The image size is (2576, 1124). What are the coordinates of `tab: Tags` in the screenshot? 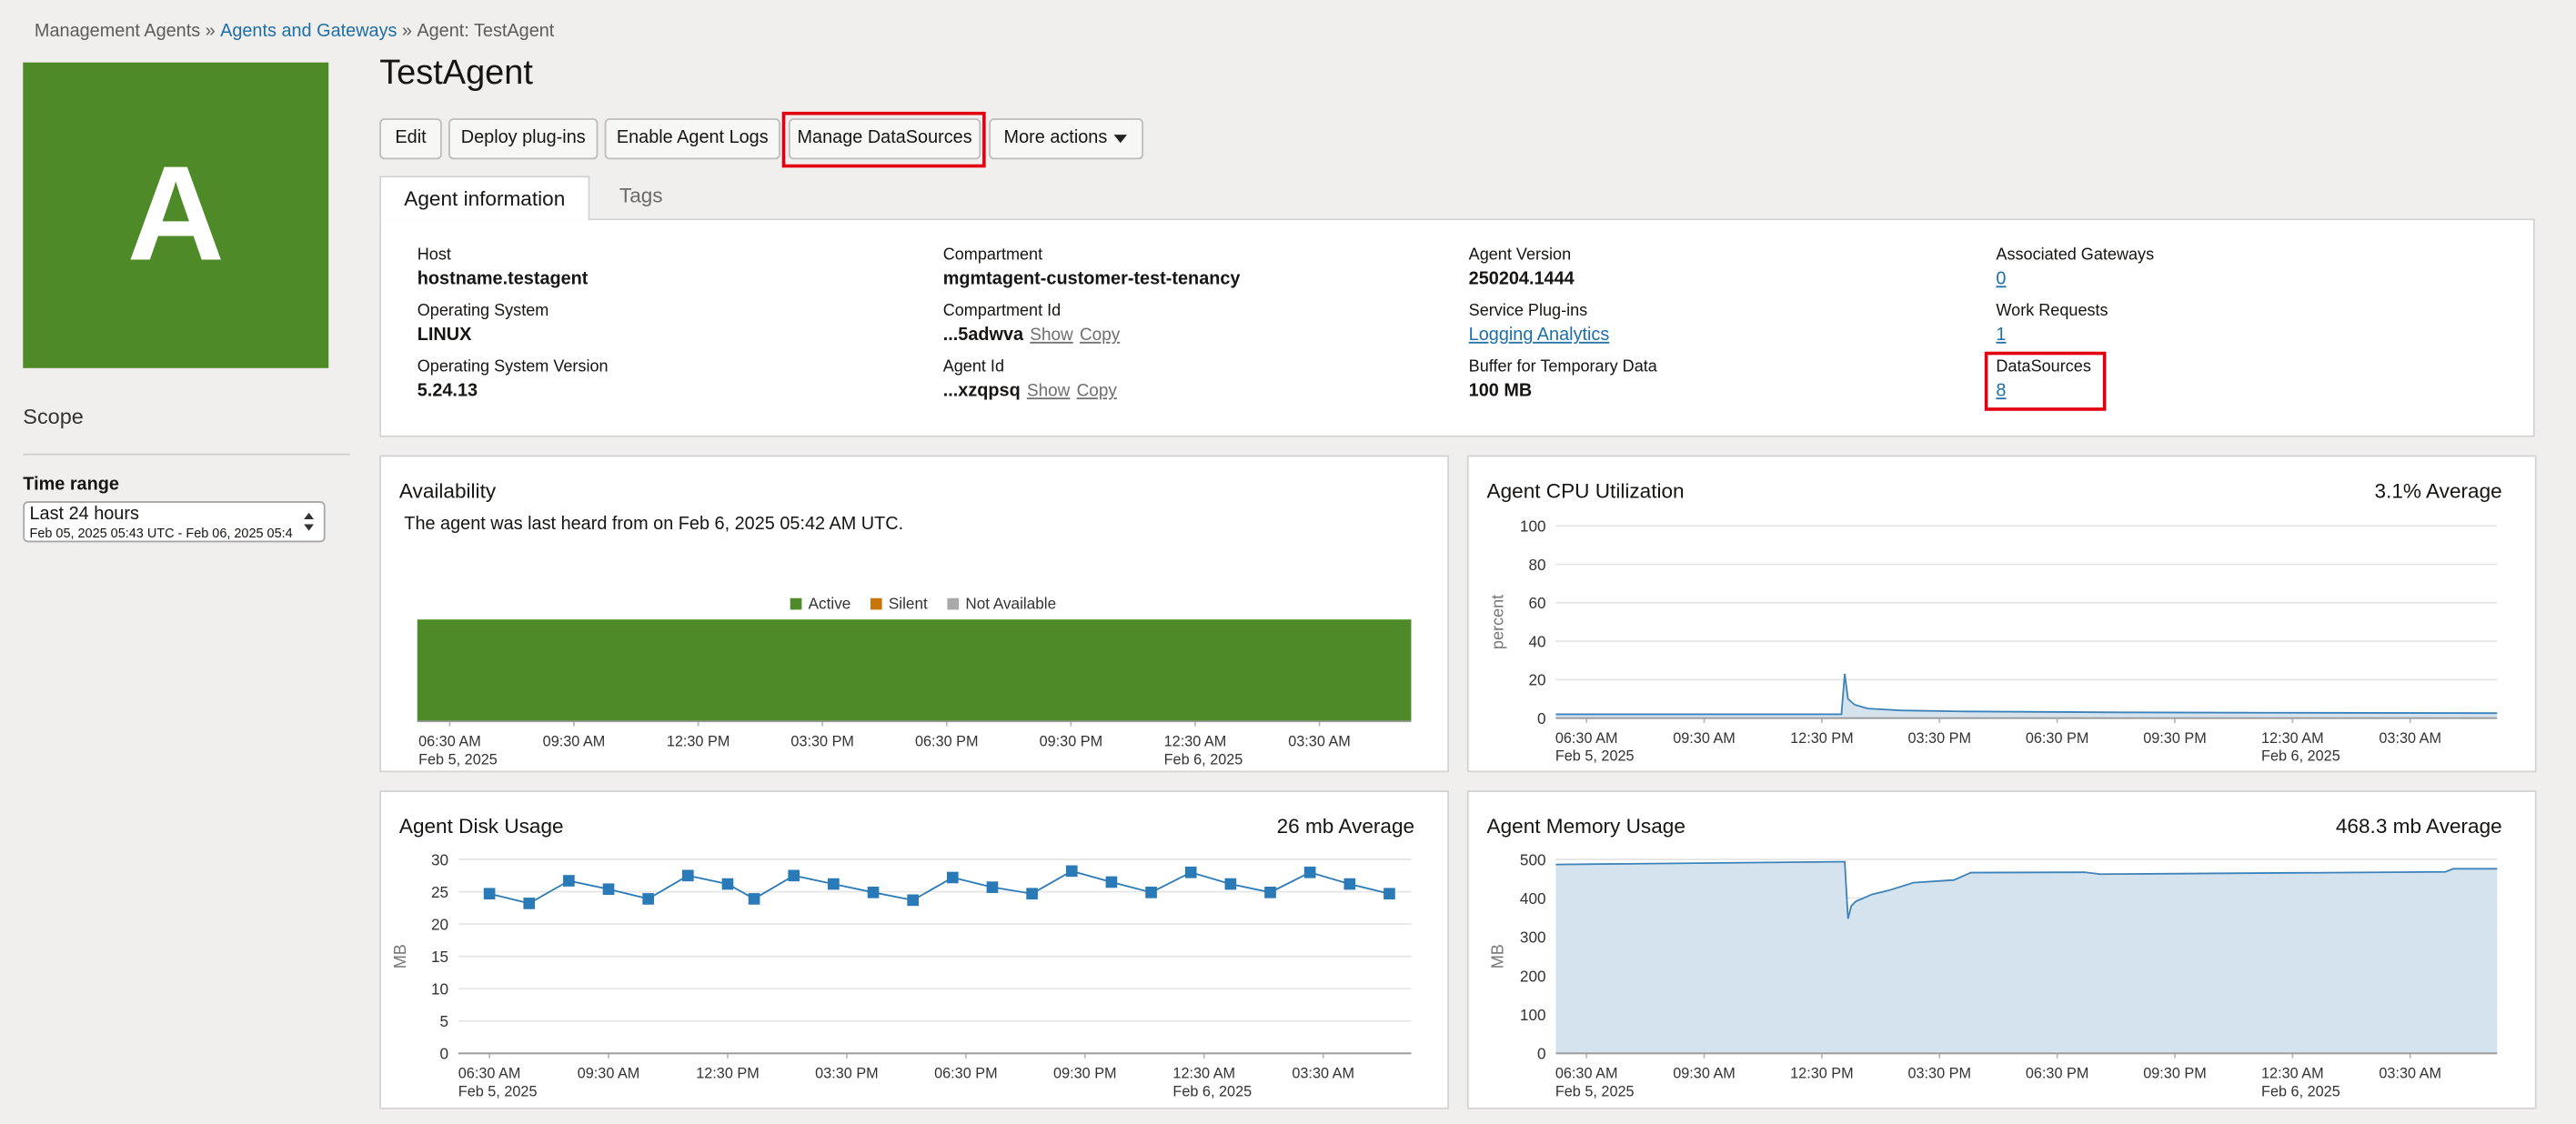 It's located at (641, 195).